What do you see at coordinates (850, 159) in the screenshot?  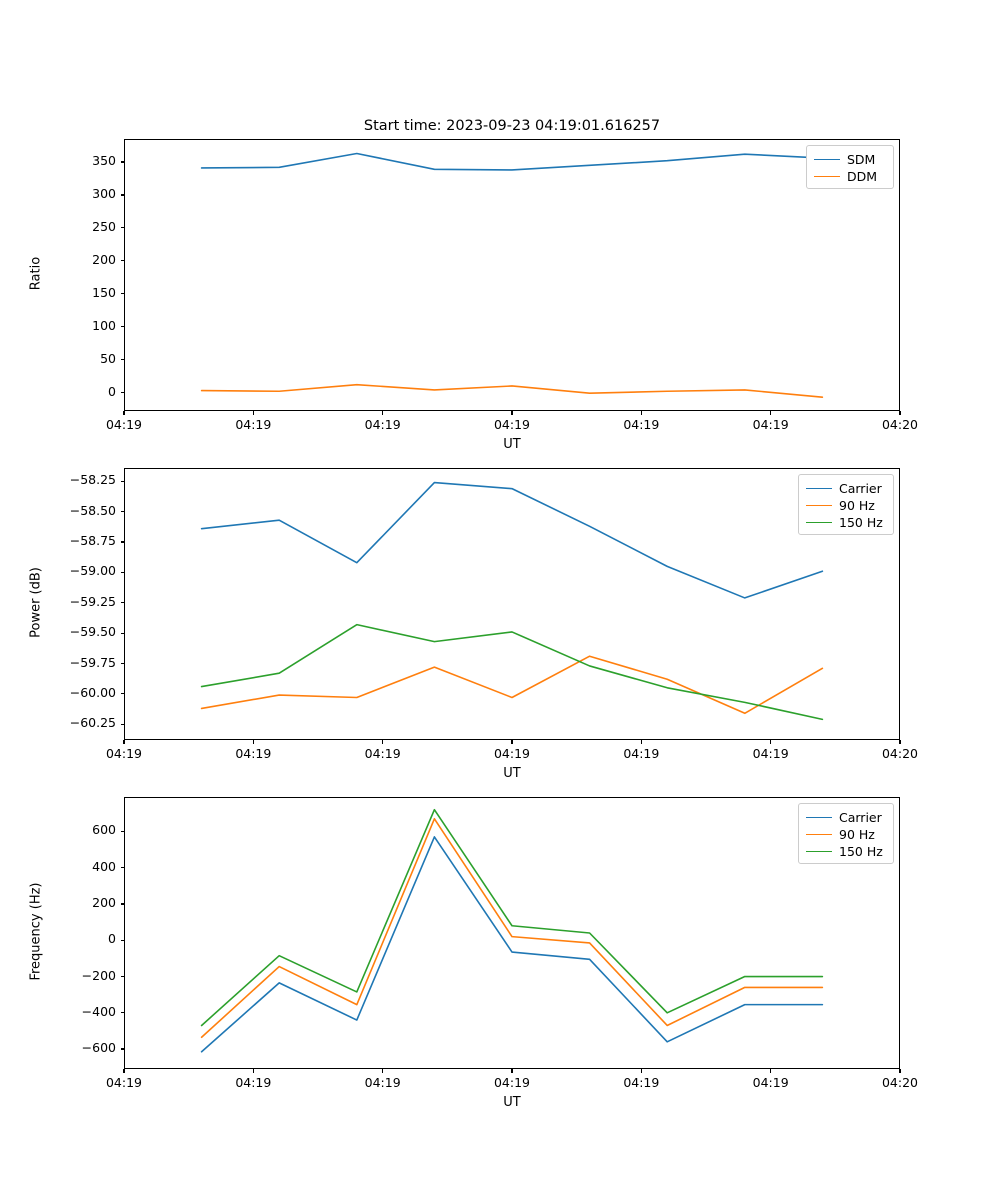 I see `legend-item: SDM` at bounding box center [850, 159].